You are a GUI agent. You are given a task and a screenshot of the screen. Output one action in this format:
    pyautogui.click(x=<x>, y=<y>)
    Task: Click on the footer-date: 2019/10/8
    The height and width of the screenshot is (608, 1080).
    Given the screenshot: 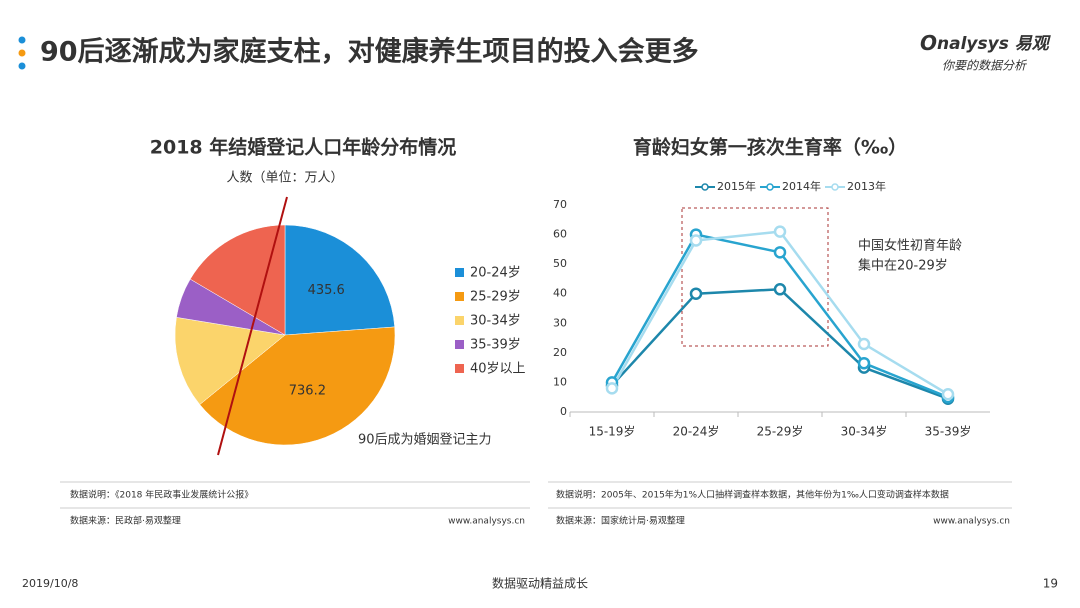 What is the action you would take?
    pyautogui.click(x=50, y=583)
    